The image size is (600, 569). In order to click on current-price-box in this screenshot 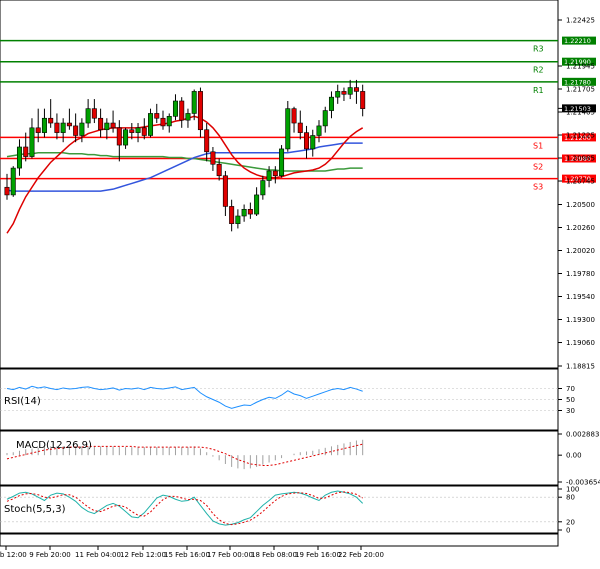, I will do `click(579, 108)`.